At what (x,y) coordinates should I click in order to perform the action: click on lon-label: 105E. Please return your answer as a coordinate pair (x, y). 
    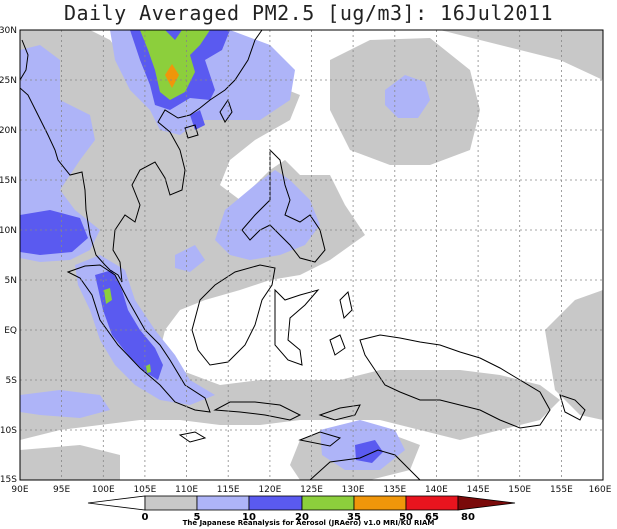
    Looking at the image, I should click on (144, 490).